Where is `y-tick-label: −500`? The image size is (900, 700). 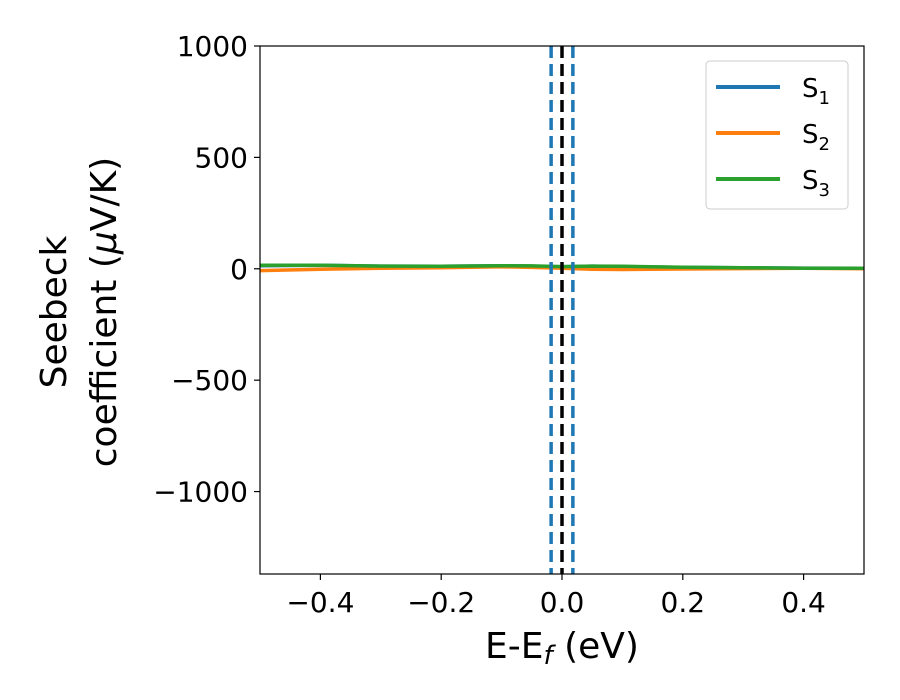
y-tick-label: −500 is located at coordinates (209, 380).